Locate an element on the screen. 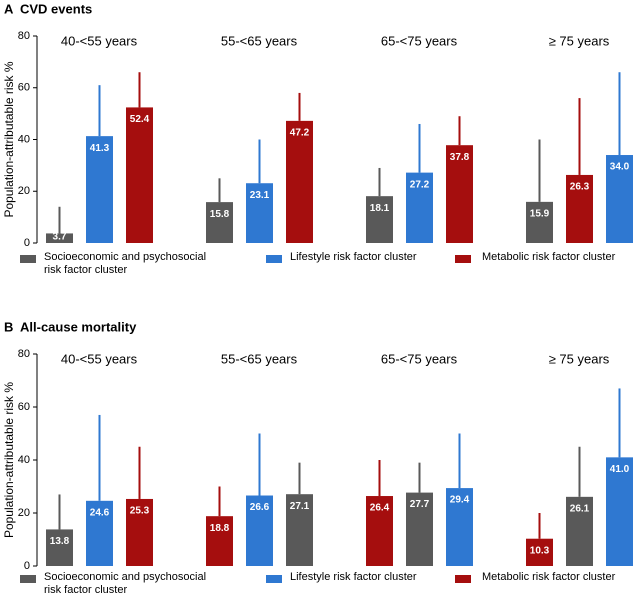 The image size is (640, 598). value-label: 15.8 is located at coordinates (220, 214).